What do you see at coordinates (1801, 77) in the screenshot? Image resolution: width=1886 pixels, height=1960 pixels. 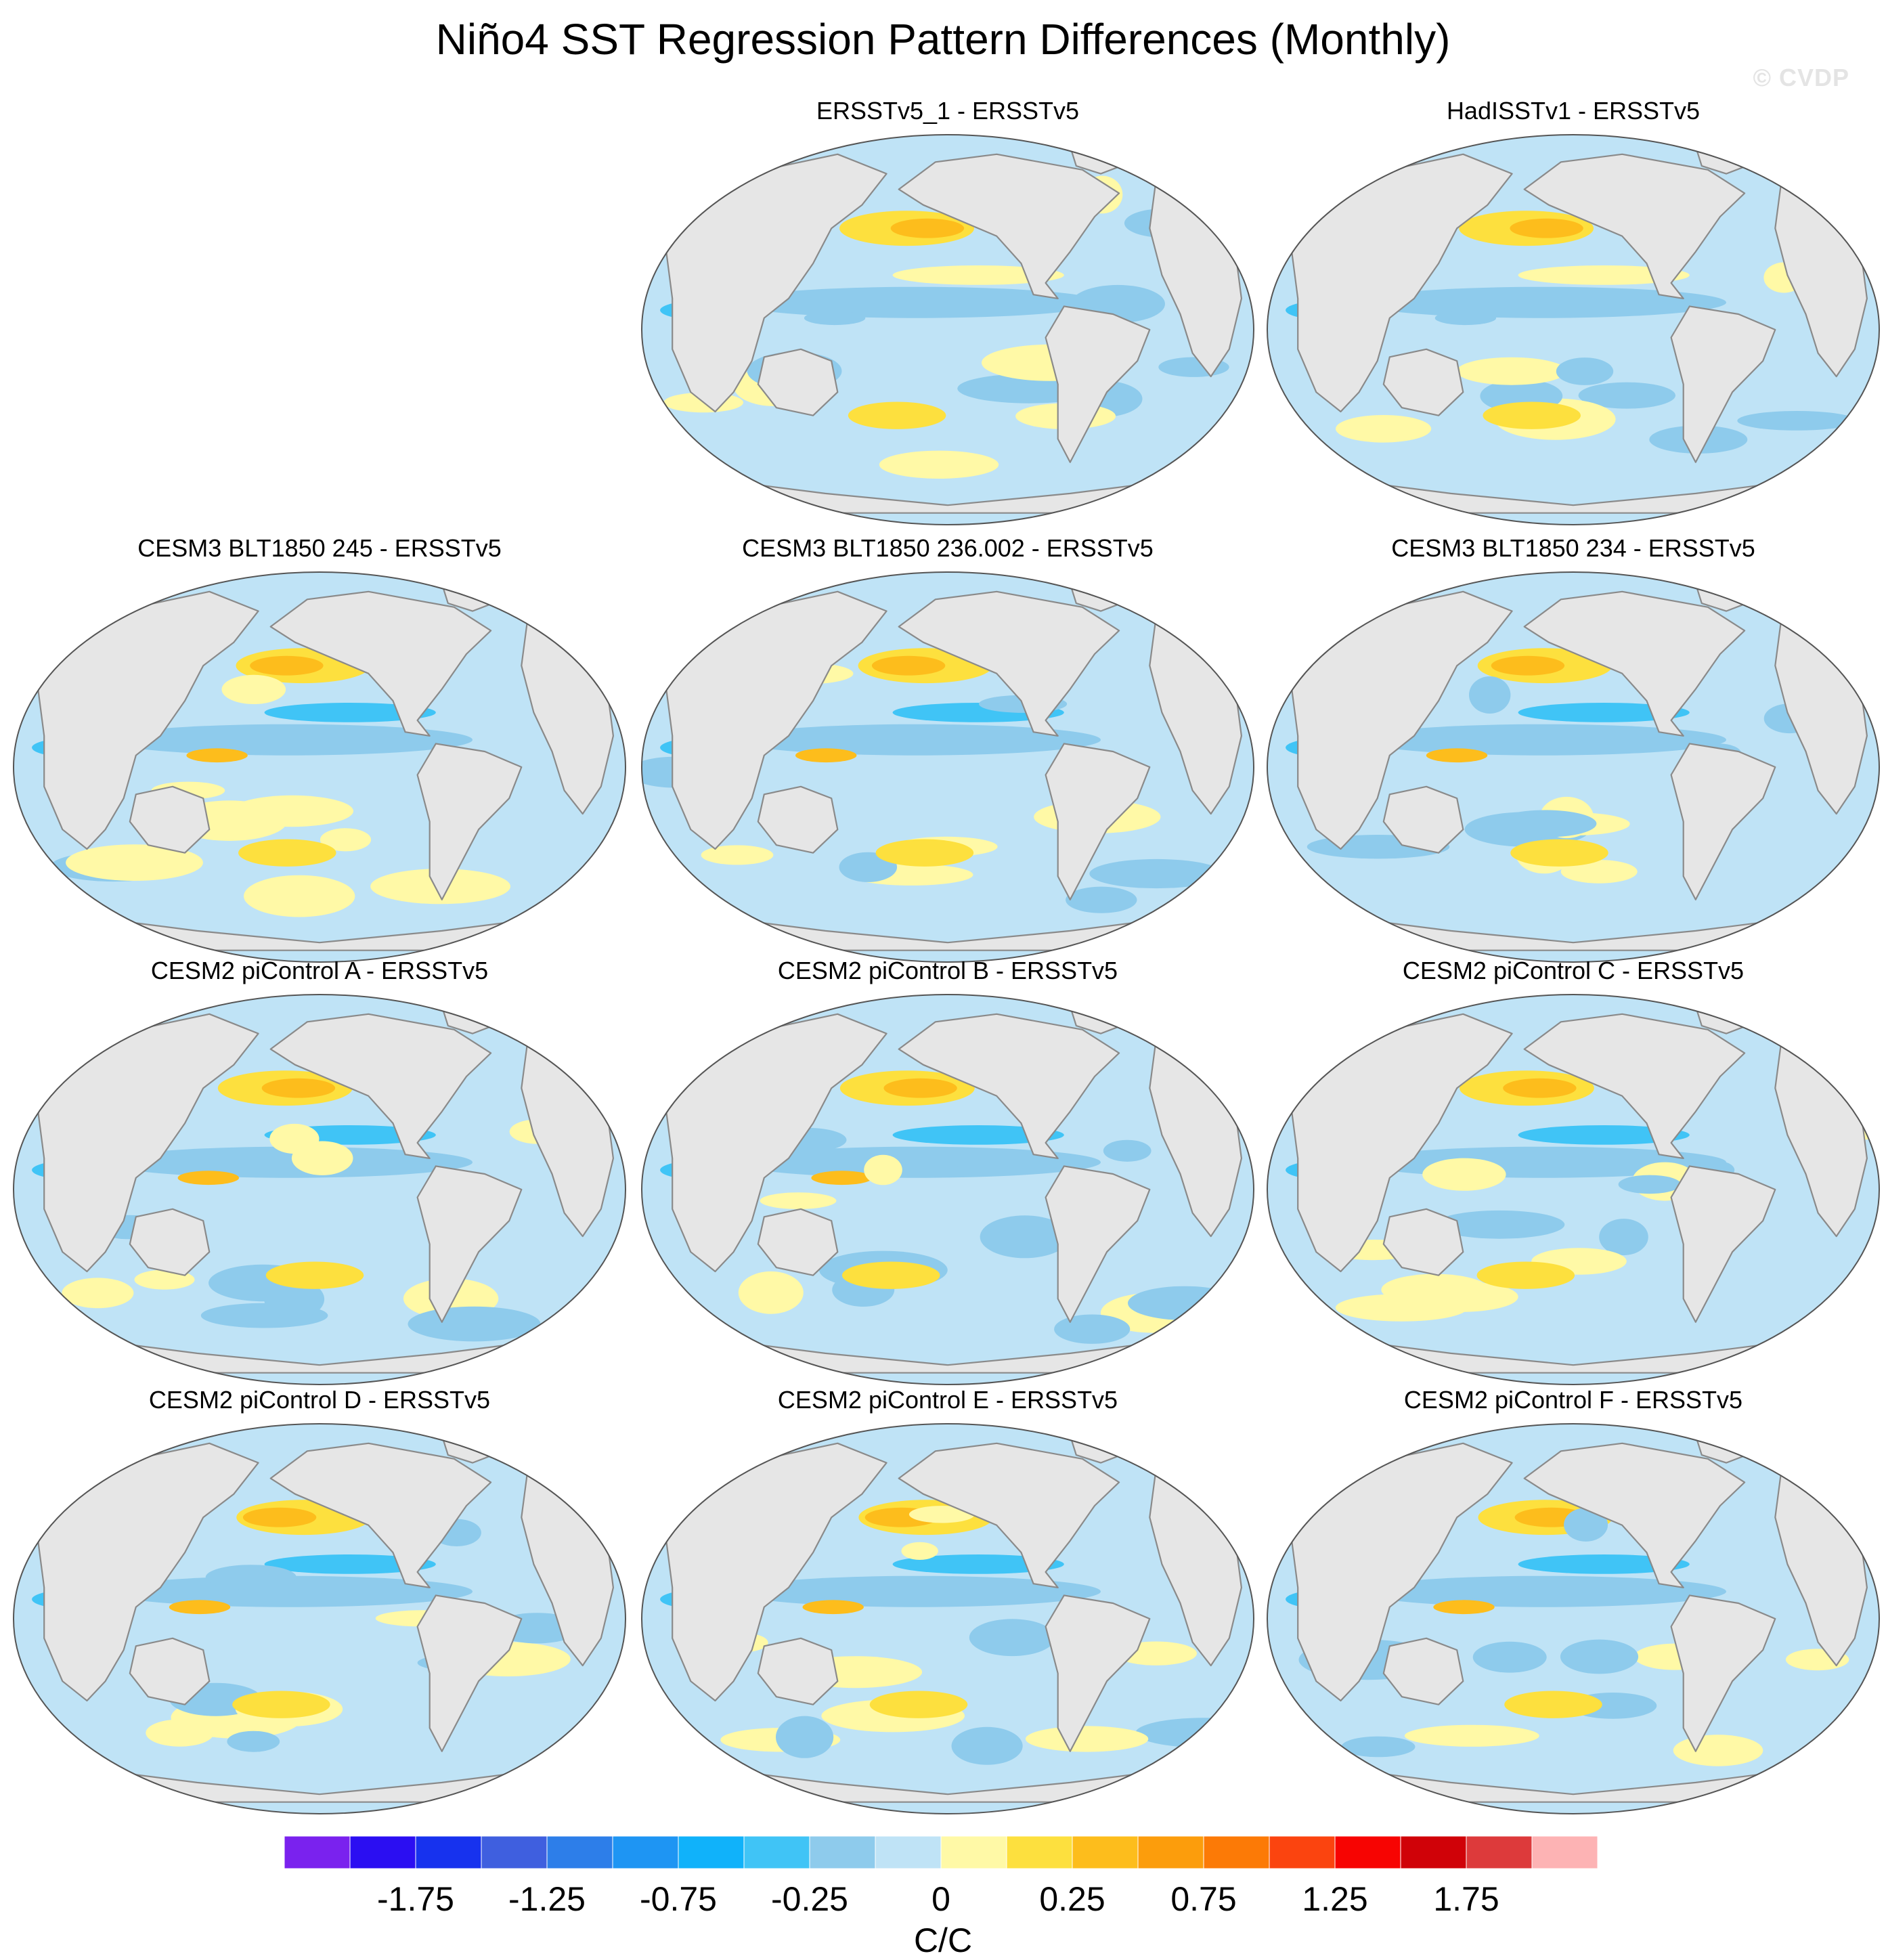 I see `cvdp-watermark: © CVDP` at bounding box center [1801, 77].